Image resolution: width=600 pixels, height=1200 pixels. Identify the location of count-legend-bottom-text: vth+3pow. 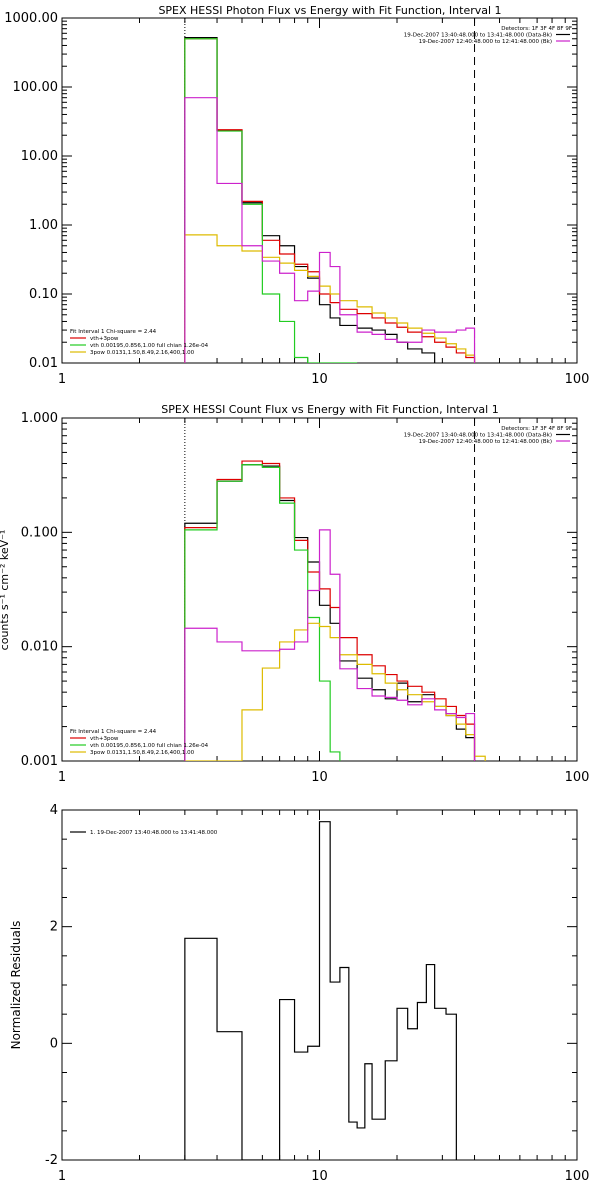
(104, 739).